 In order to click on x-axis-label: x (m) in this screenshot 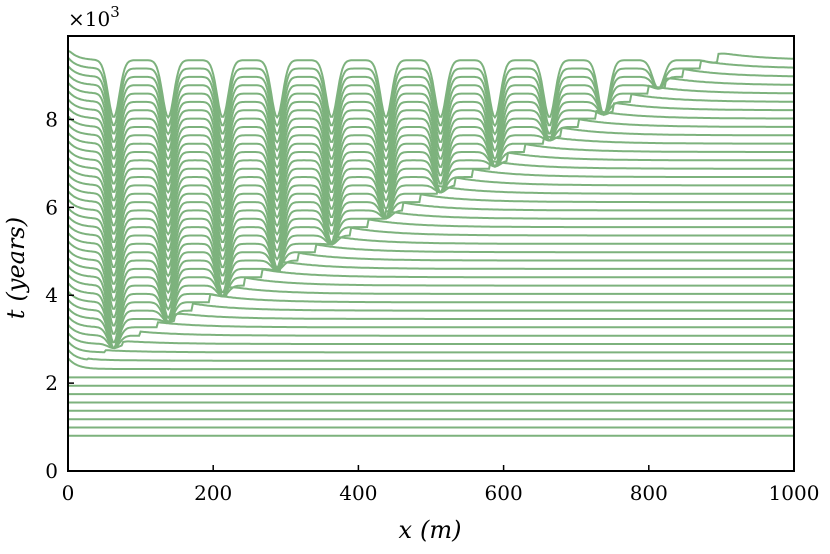, I will do `click(429, 530)`.